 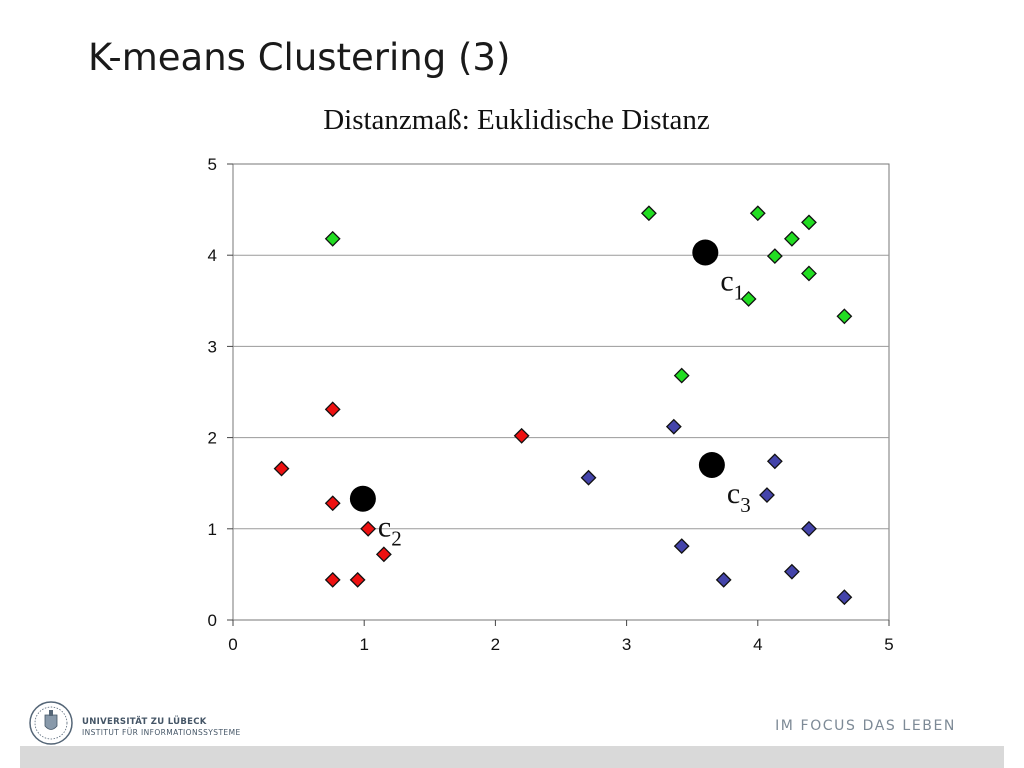 I want to click on chart-title: Distanzmaß: Euklidische Distanz, so click(x=516, y=120).